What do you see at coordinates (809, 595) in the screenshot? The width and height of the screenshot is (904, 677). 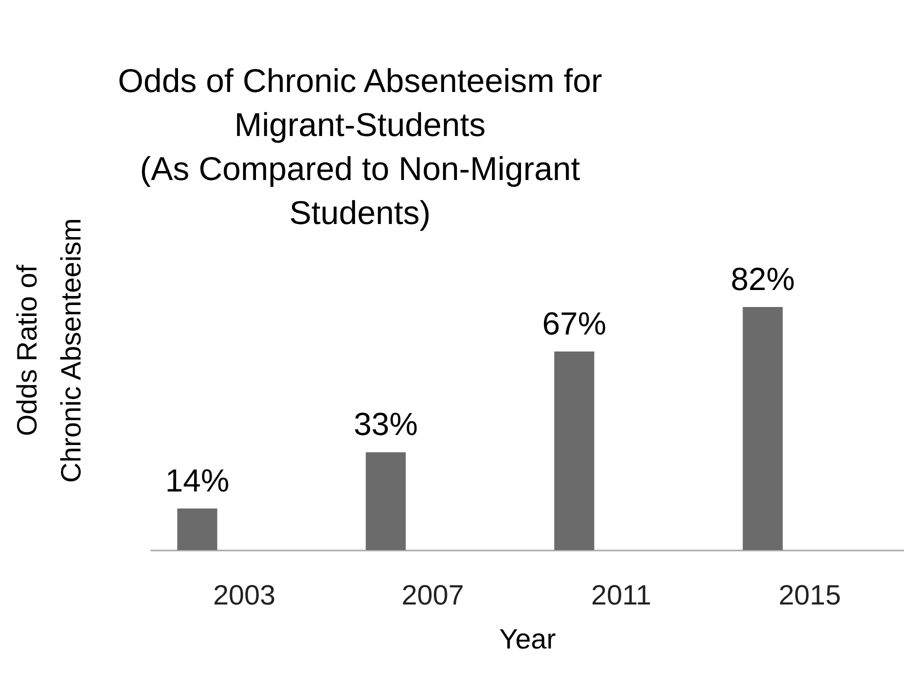 I see `x-tick-label: 2015` at bounding box center [809, 595].